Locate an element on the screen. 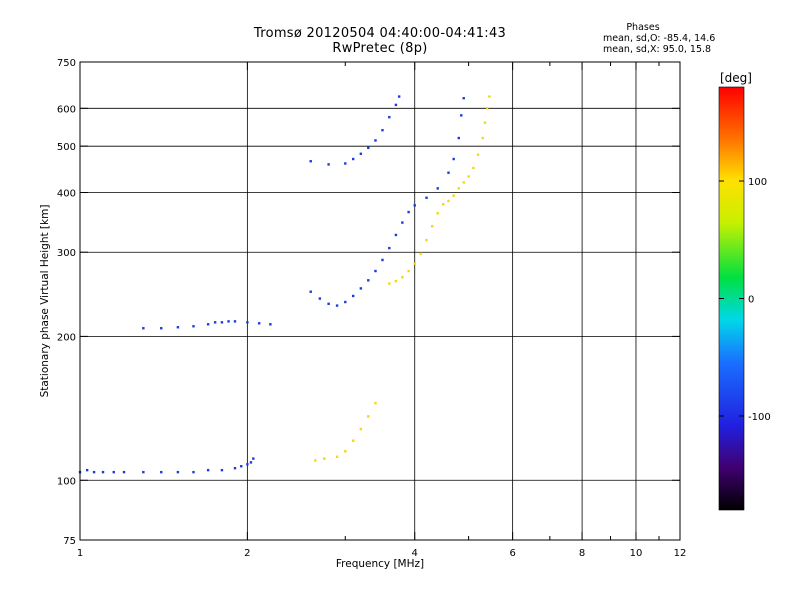 The height and width of the screenshot is (600, 800). x-tick-label: 2 is located at coordinates (247, 553).